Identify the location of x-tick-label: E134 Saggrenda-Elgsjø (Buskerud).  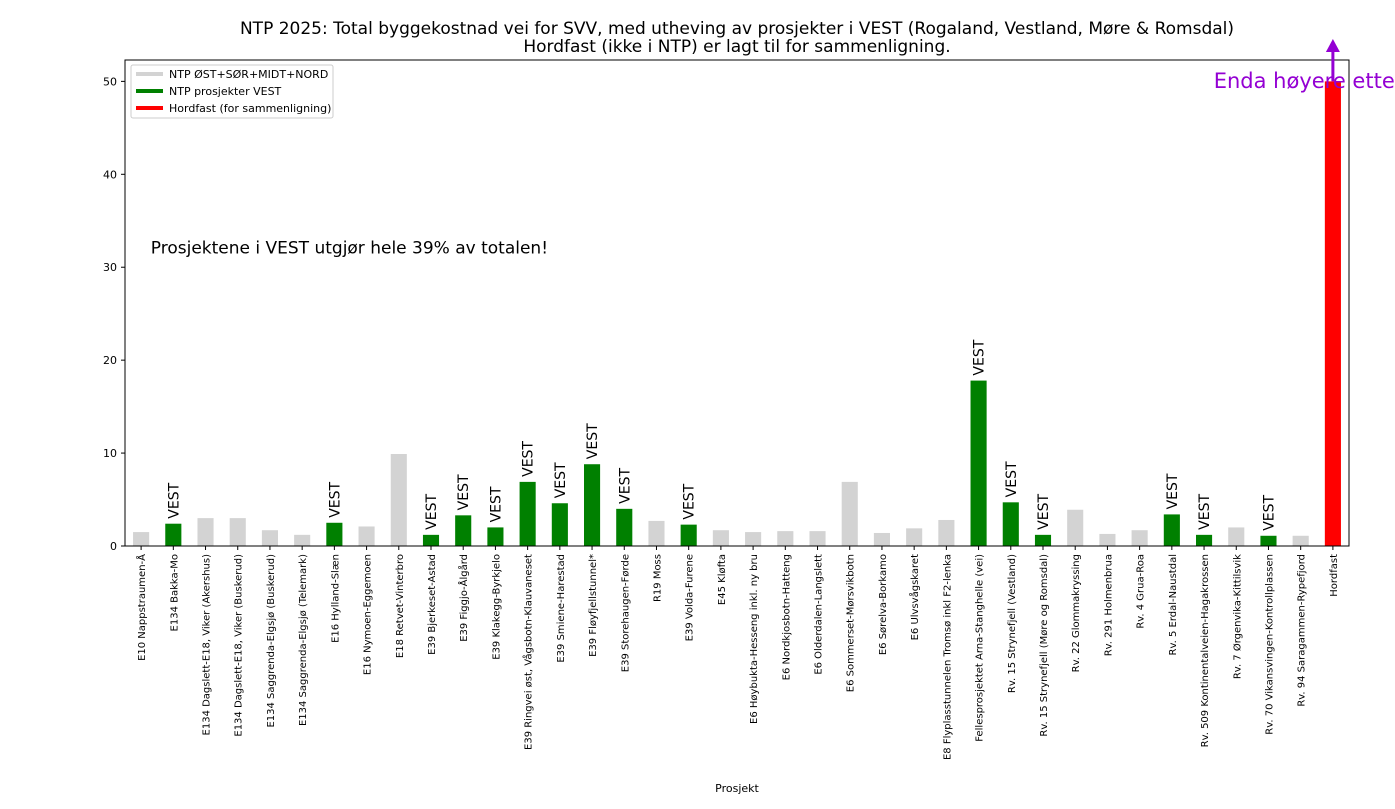
(271, 641).